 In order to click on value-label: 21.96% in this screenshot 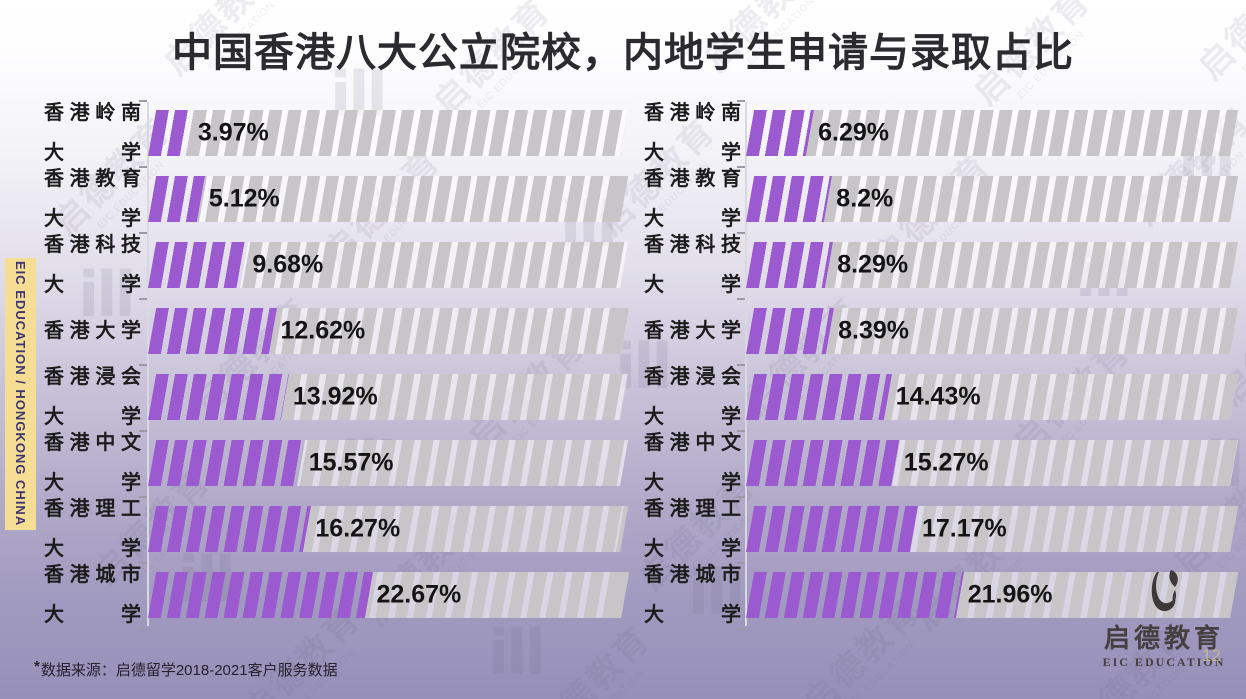, I will do `click(1010, 594)`.